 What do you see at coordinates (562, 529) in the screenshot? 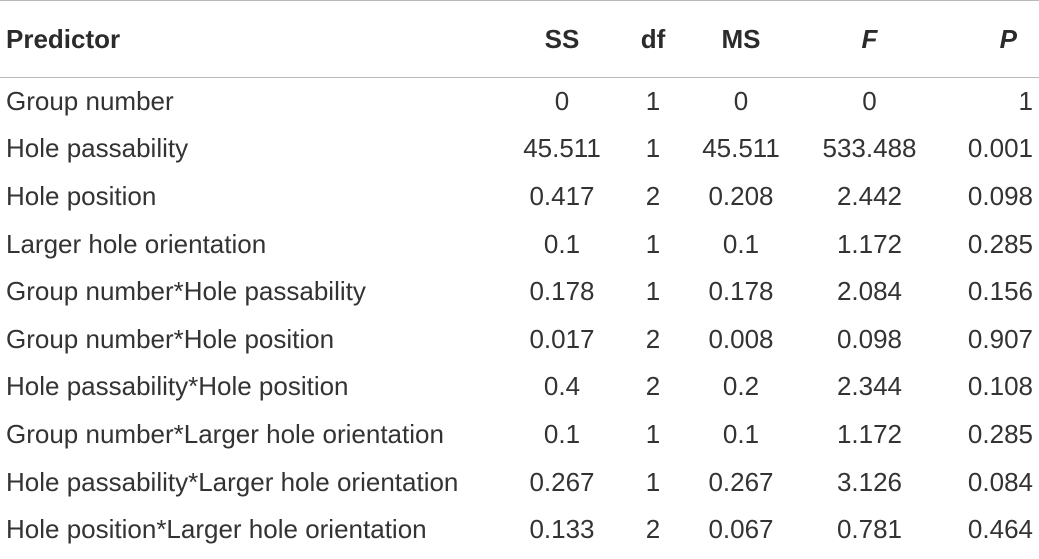
I see `cell-ss: 0.133` at bounding box center [562, 529].